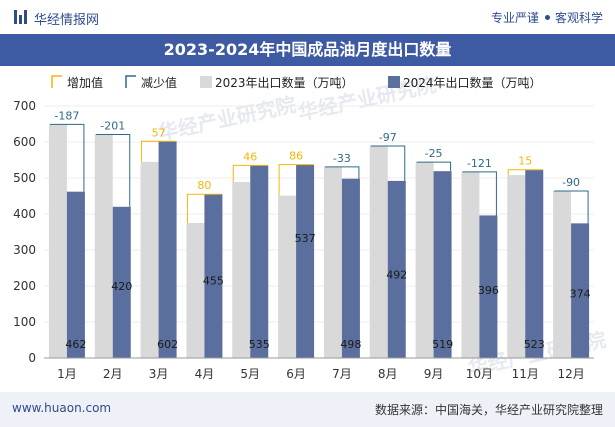  What do you see at coordinates (112, 125) in the screenshot?
I see `change-label: -201` at bounding box center [112, 125].